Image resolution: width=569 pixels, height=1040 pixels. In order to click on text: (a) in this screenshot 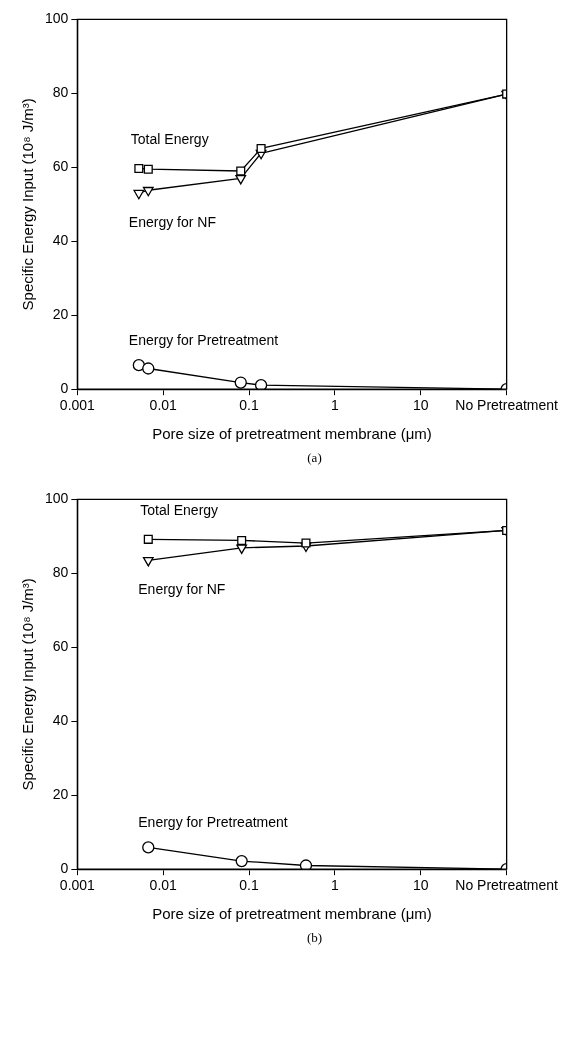, I will do `click(314, 458)`.